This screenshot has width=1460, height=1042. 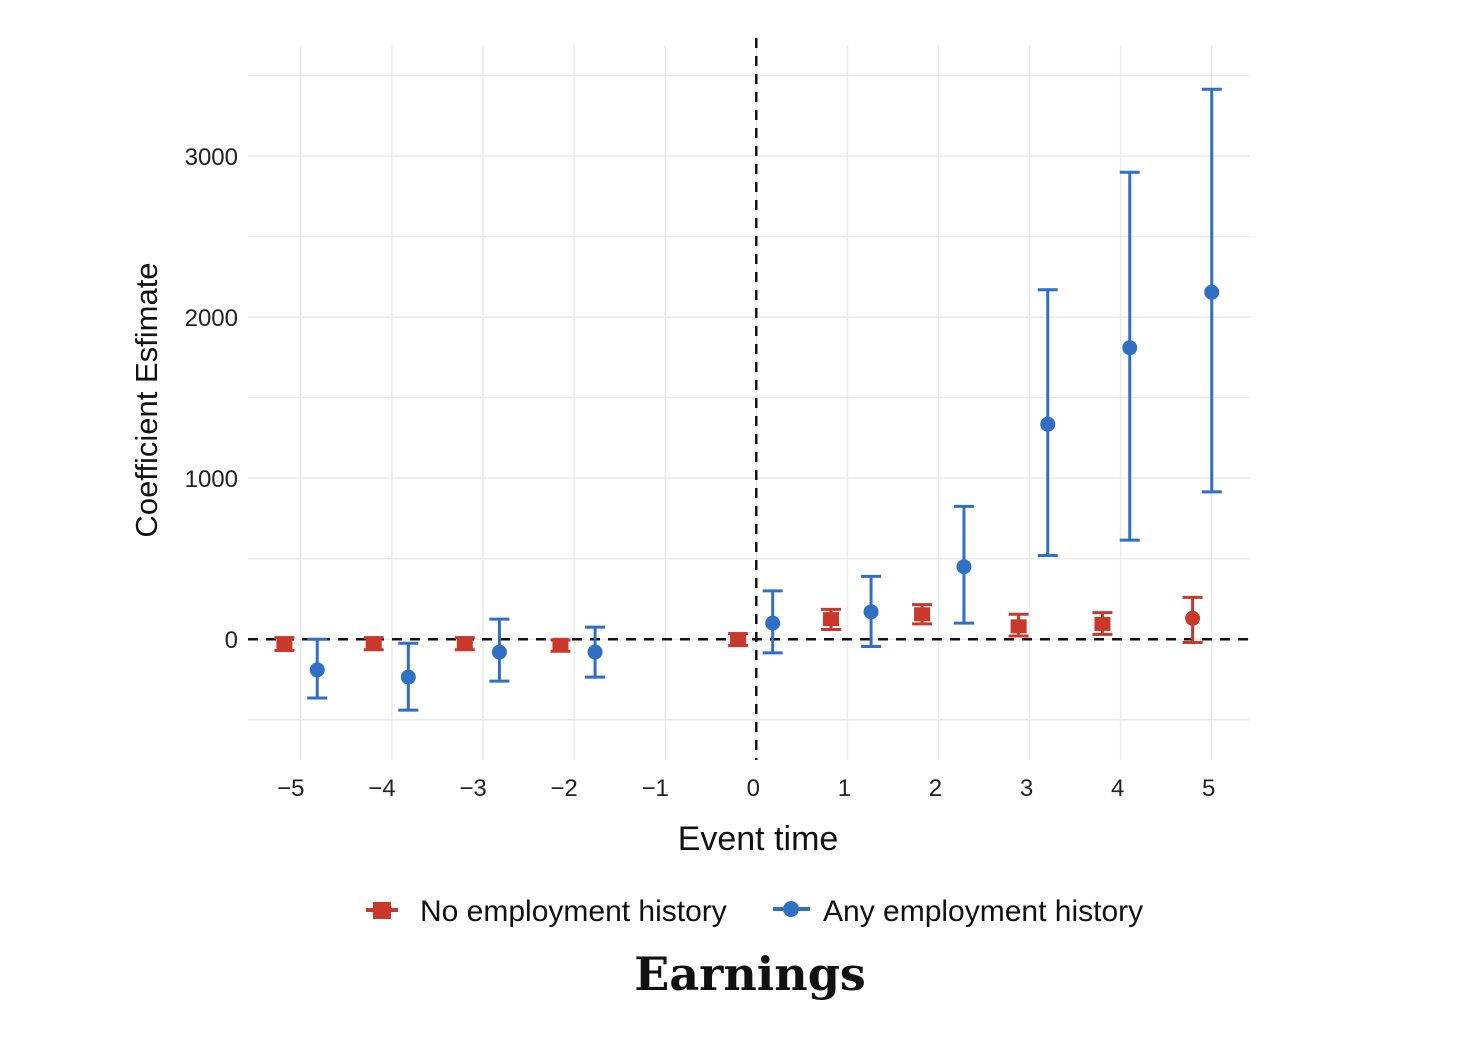 What do you see at coordinates (791, 909) in the screenshot?
I see `legend-key-any-employment` at bounding box center [791, 909].